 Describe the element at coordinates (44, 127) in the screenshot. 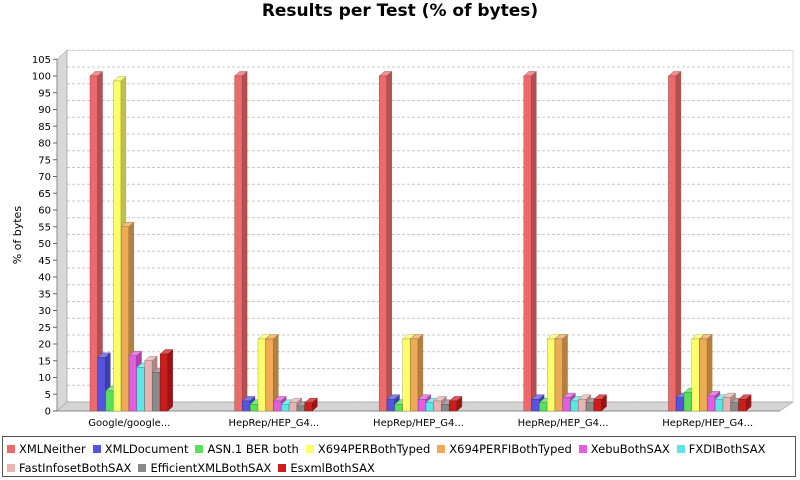

I see `y-tick-label: 85` at that location.